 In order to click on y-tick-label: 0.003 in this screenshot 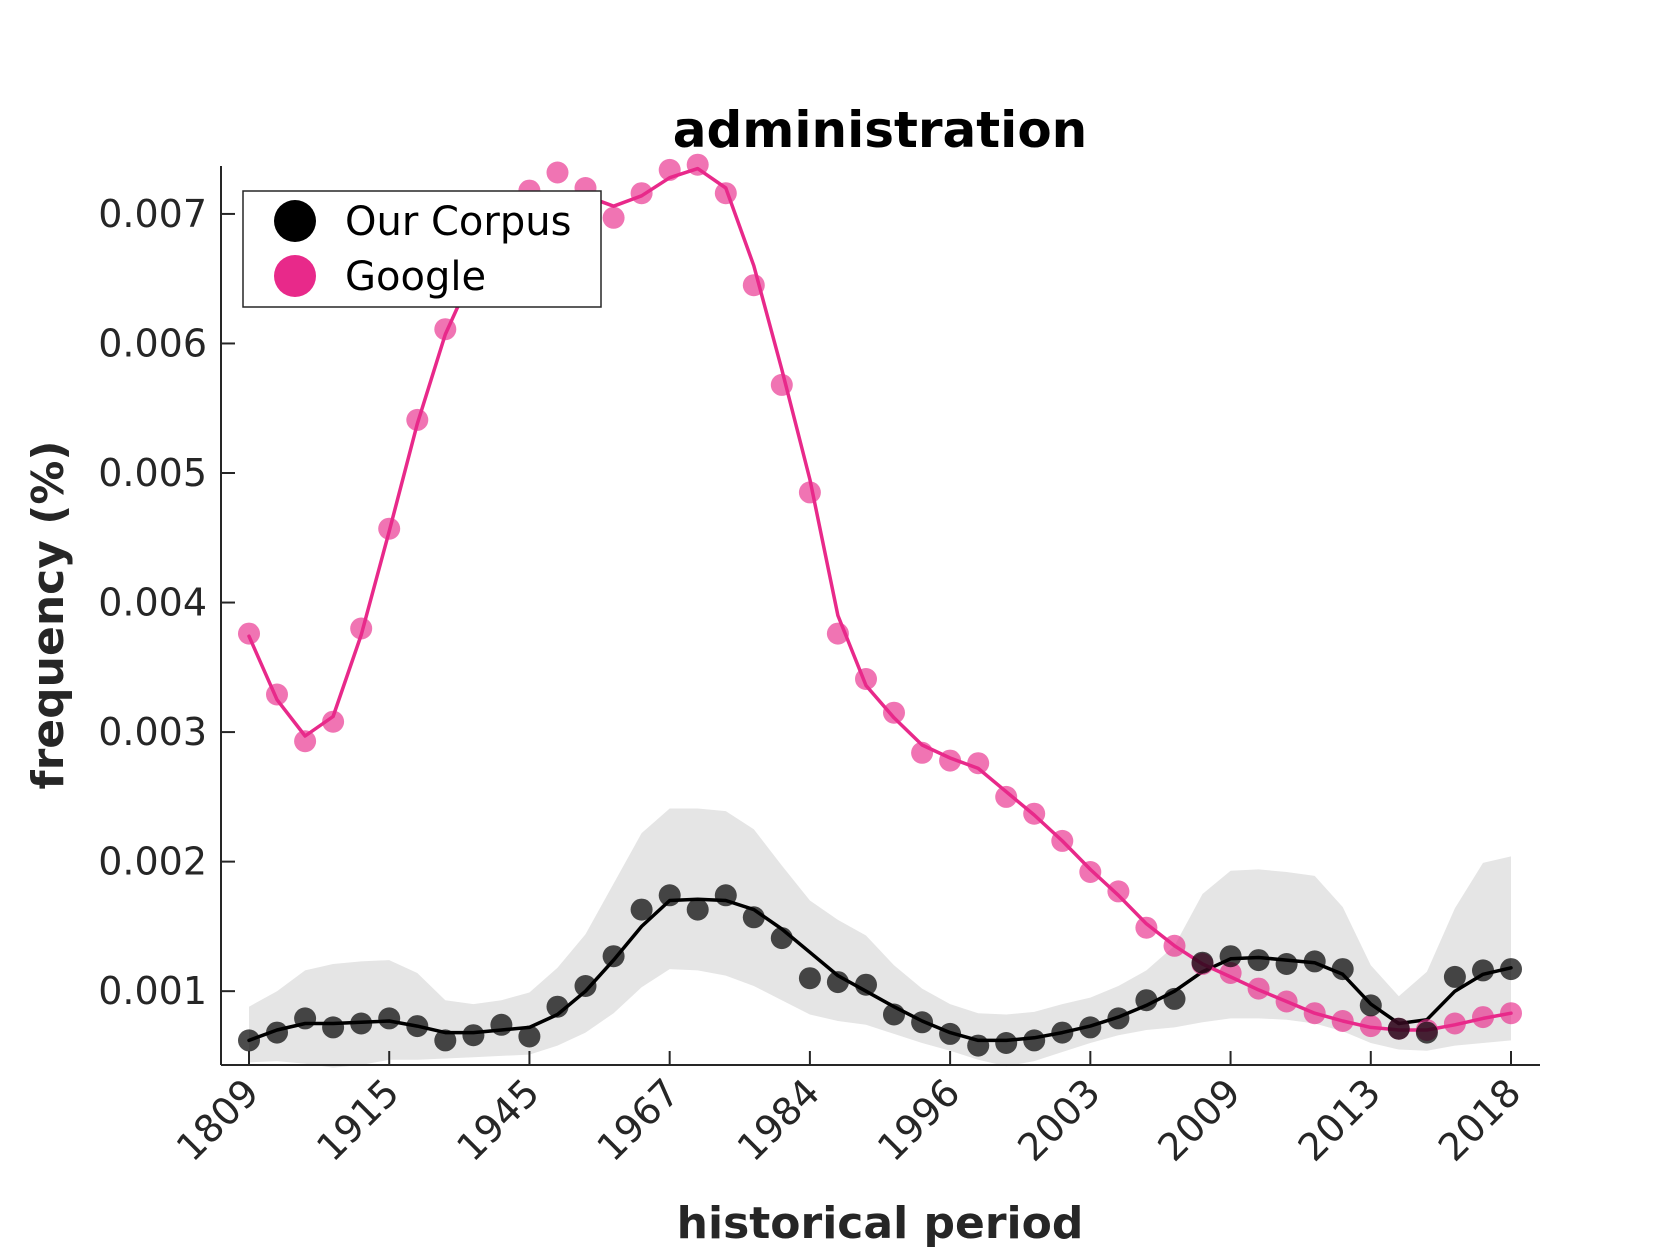, I will do `click(152, 732)`.